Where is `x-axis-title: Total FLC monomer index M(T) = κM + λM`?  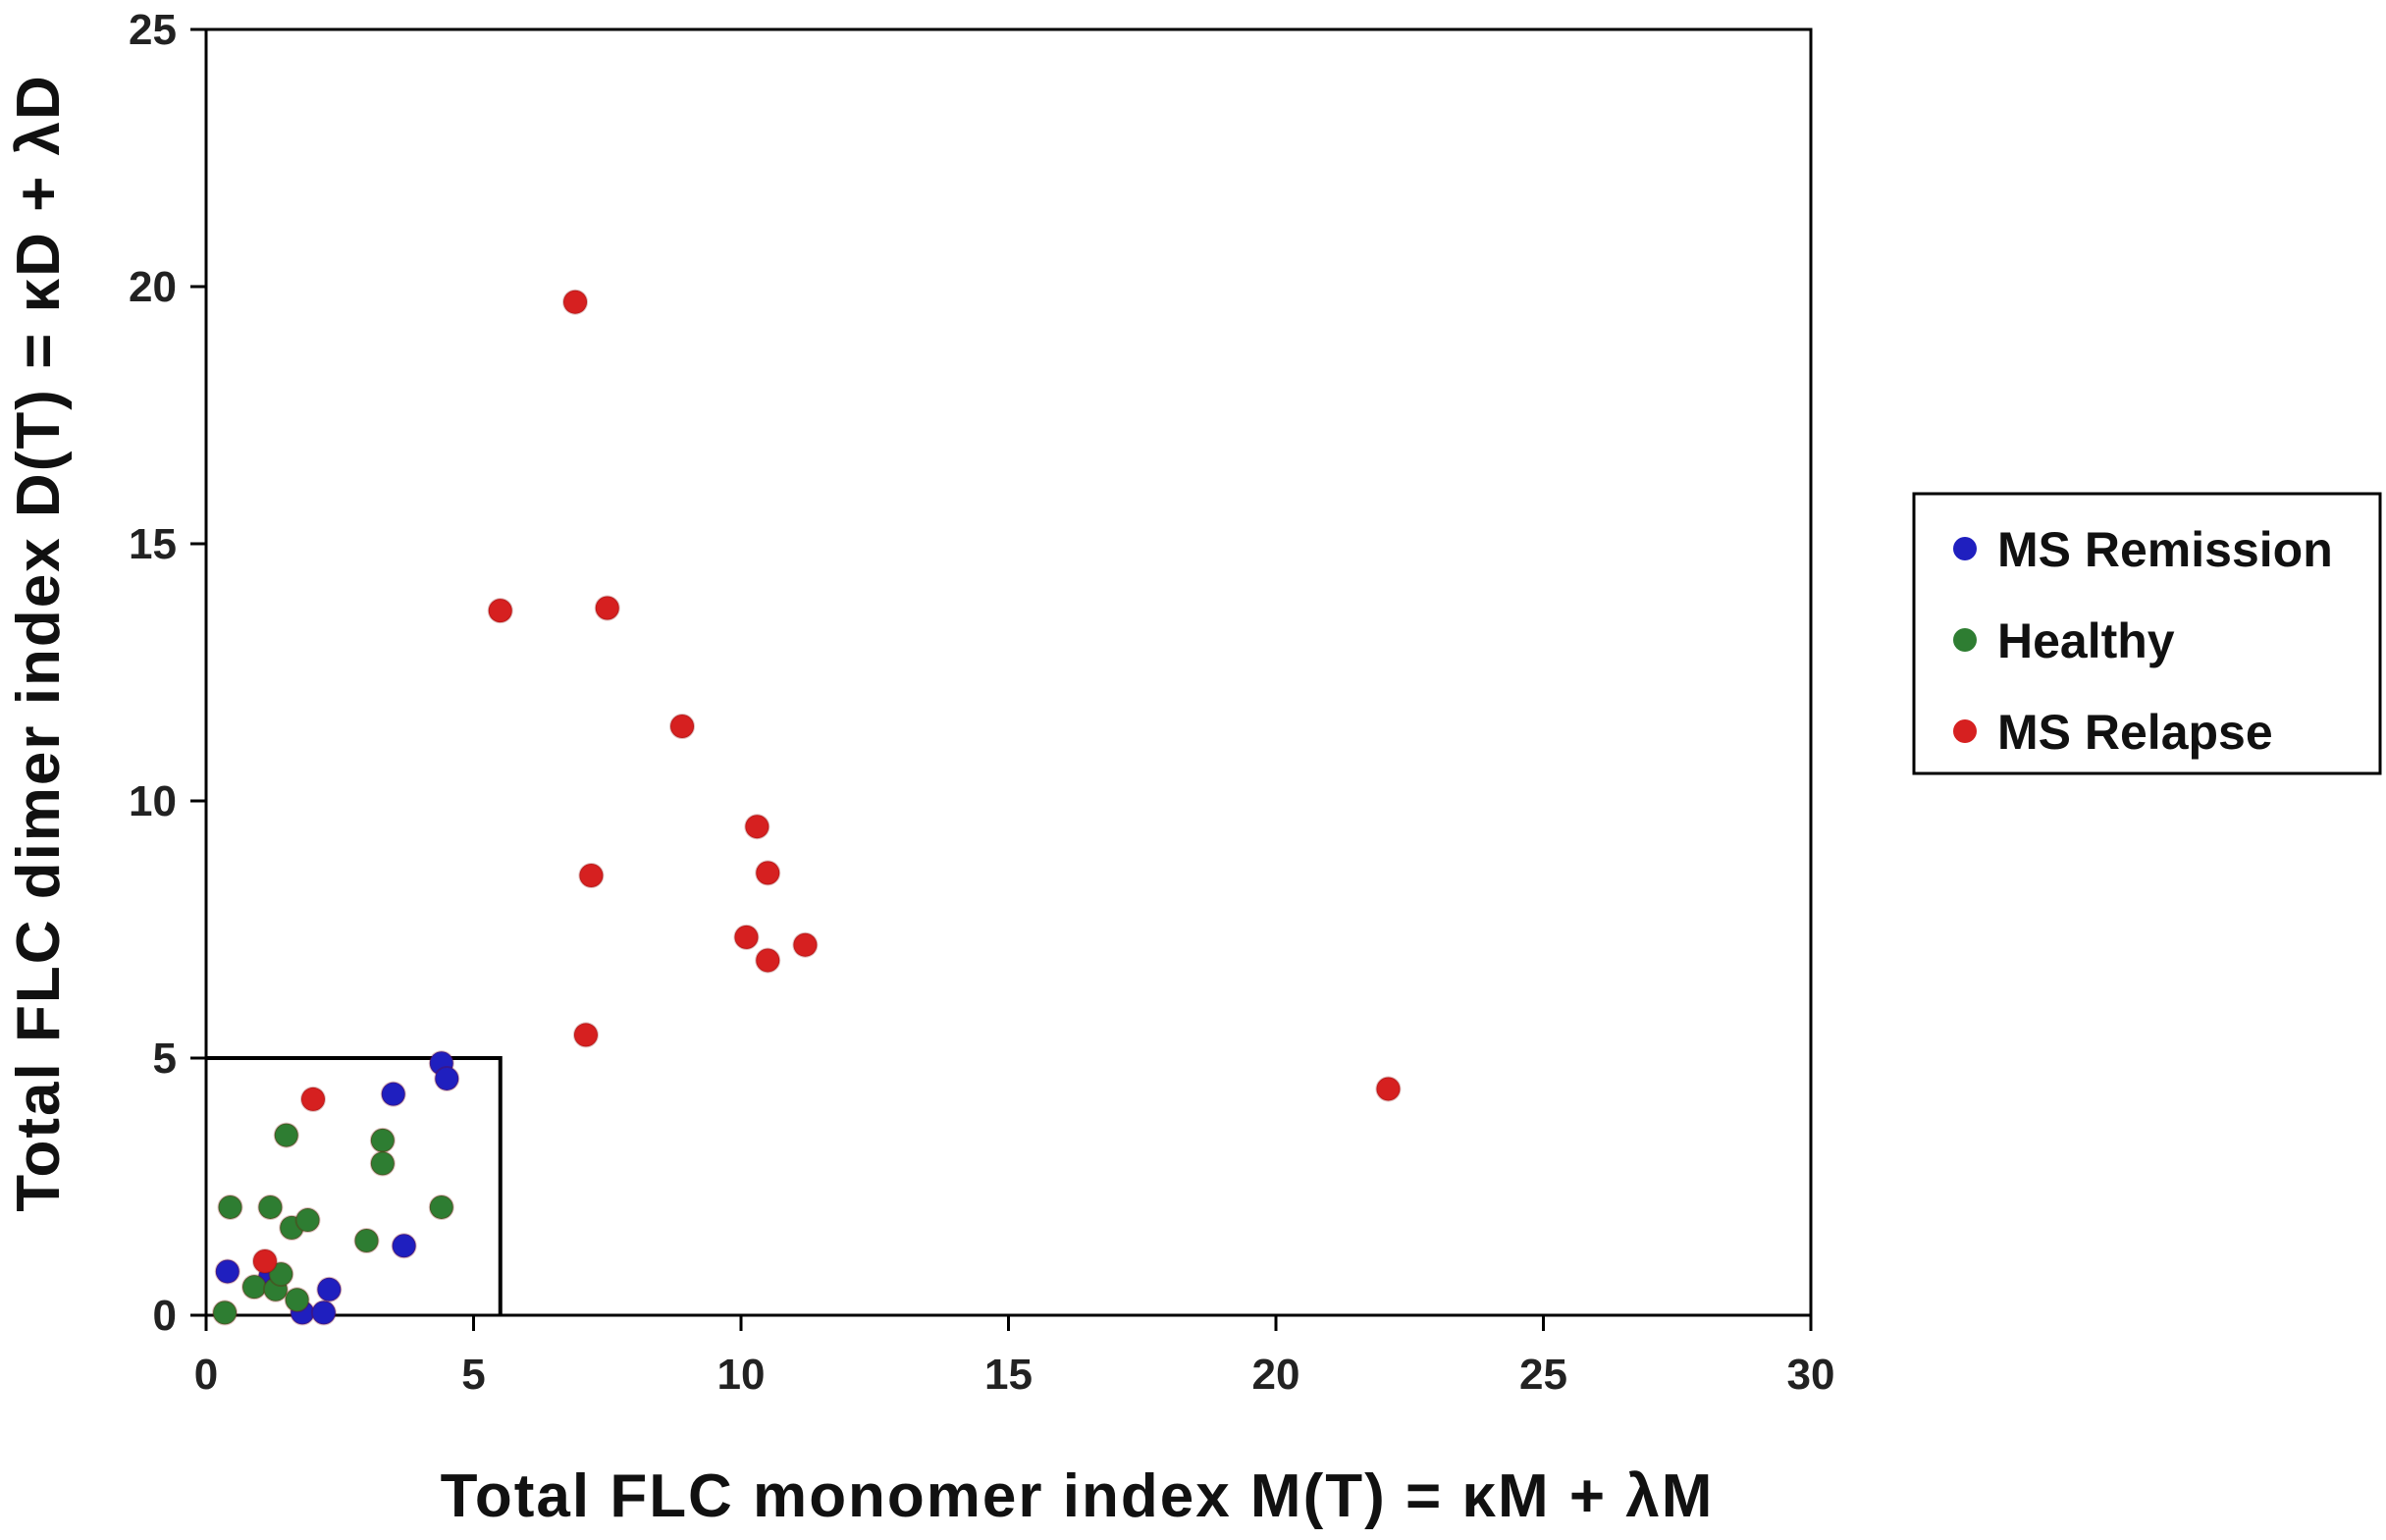
x-axis-title: Total FLC monomer index M(T) = κM + λM is located at coordinates (1078, 1496).